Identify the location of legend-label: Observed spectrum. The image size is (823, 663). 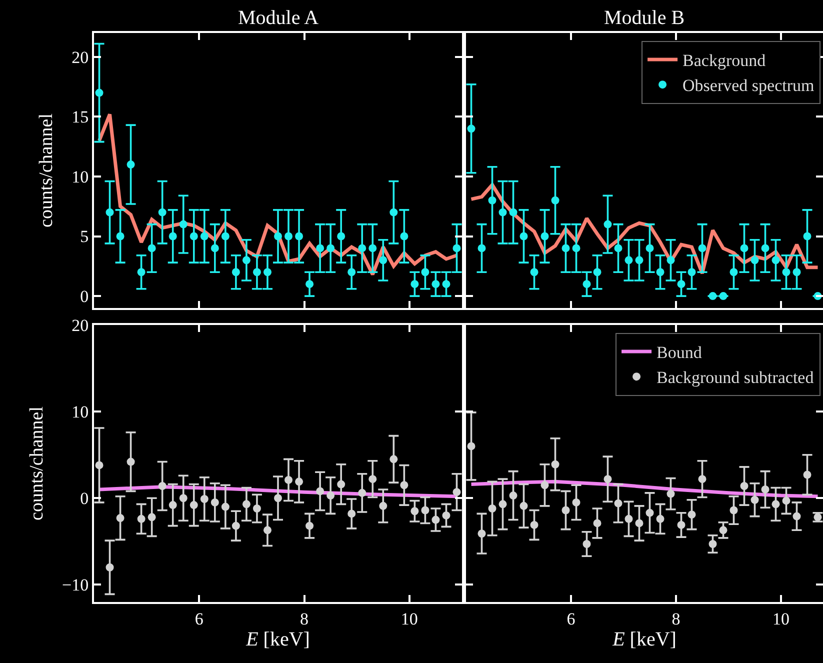
(748, 86).